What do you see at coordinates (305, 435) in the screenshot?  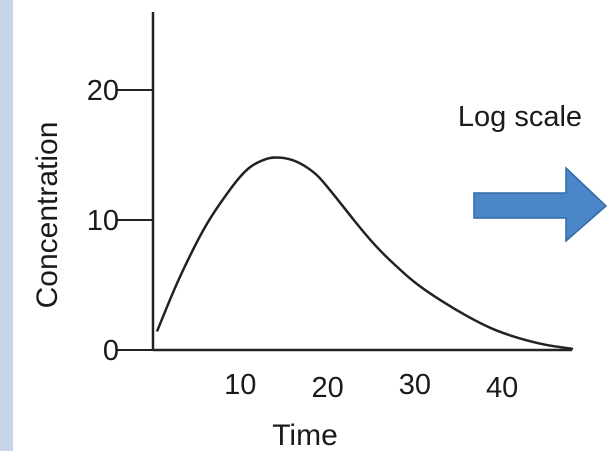 I see `x-axis-title: Time` at bounding box center [305, 435].